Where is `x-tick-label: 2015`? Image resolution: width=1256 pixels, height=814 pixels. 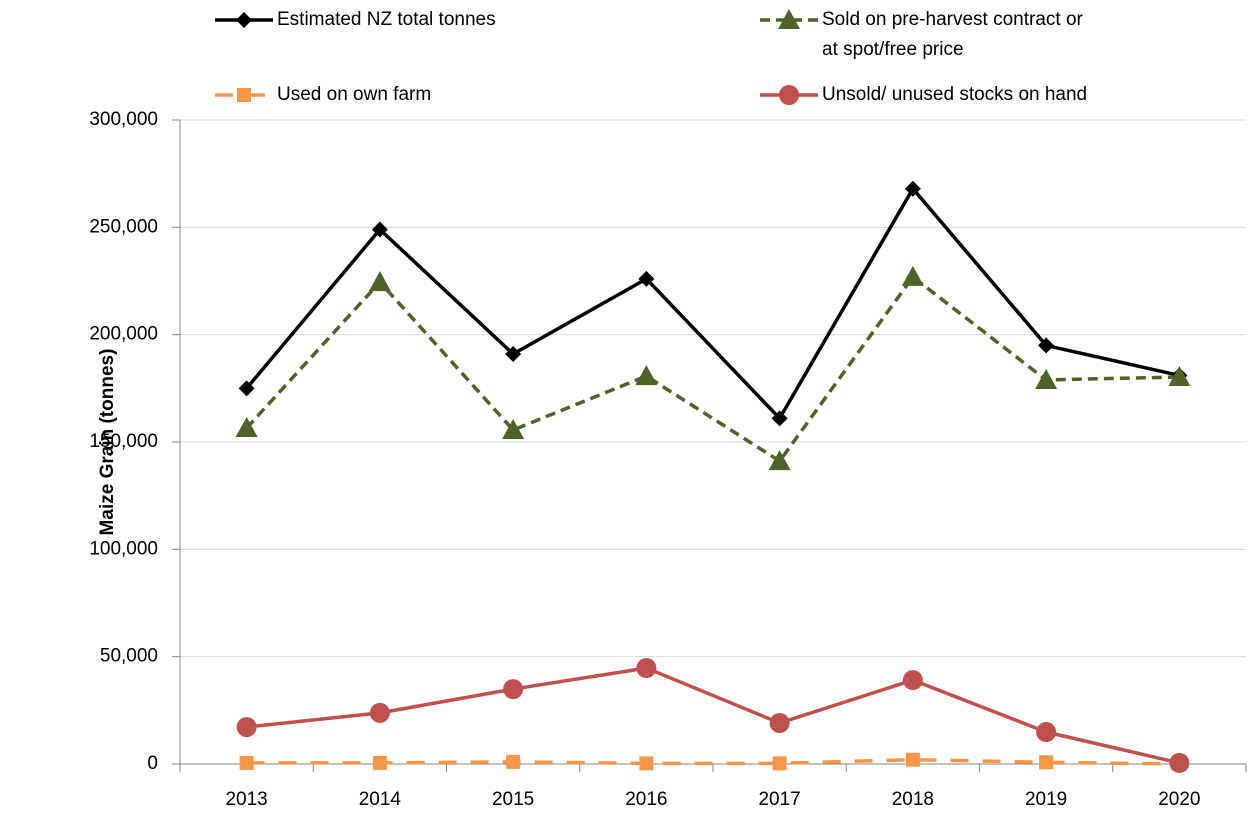 x-tick-label: 2015 is located at coordinates (513, 799).